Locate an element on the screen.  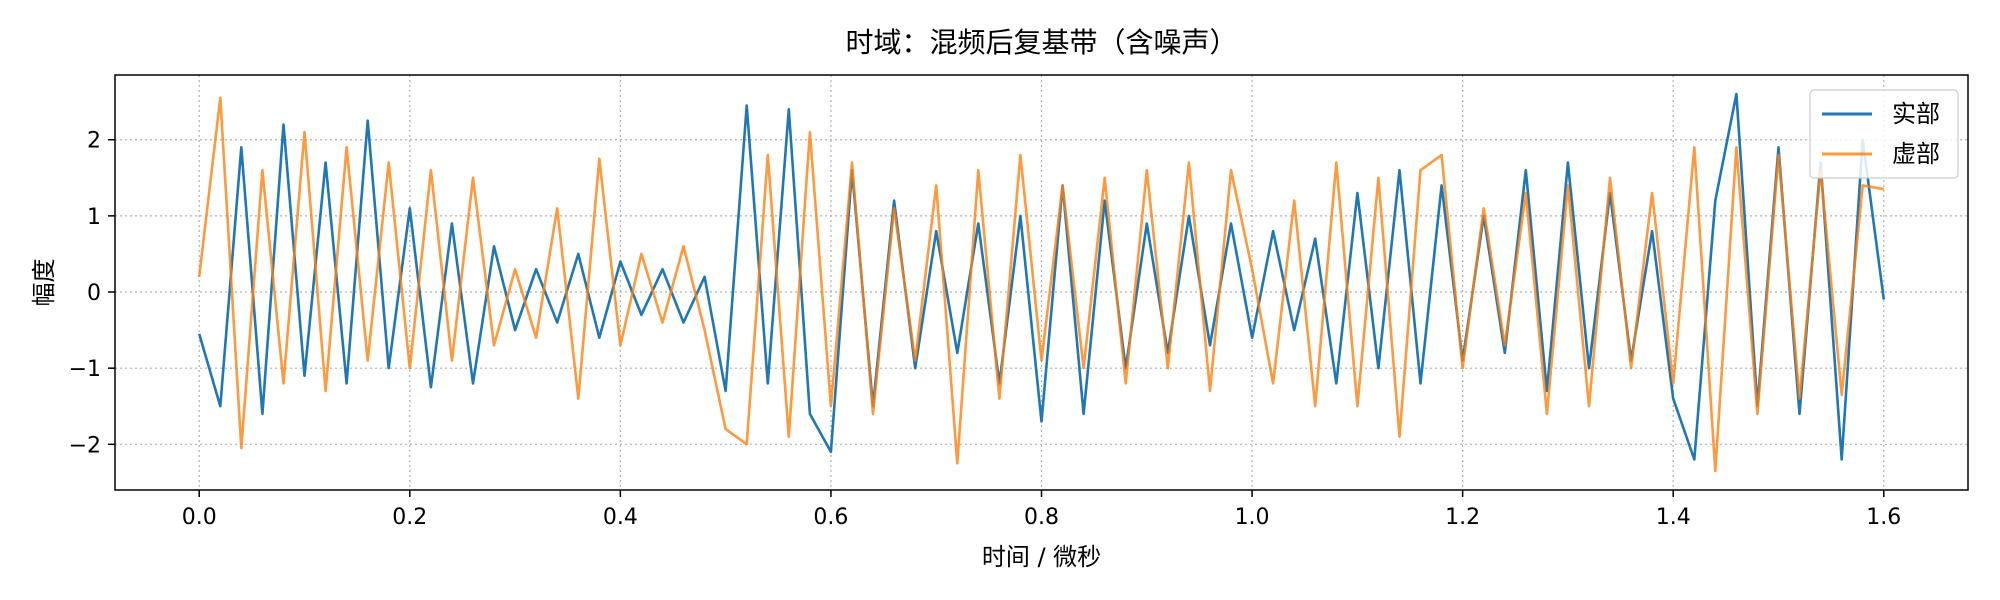
x-tick-label: 0.2 is located at coordinates (409, 517).